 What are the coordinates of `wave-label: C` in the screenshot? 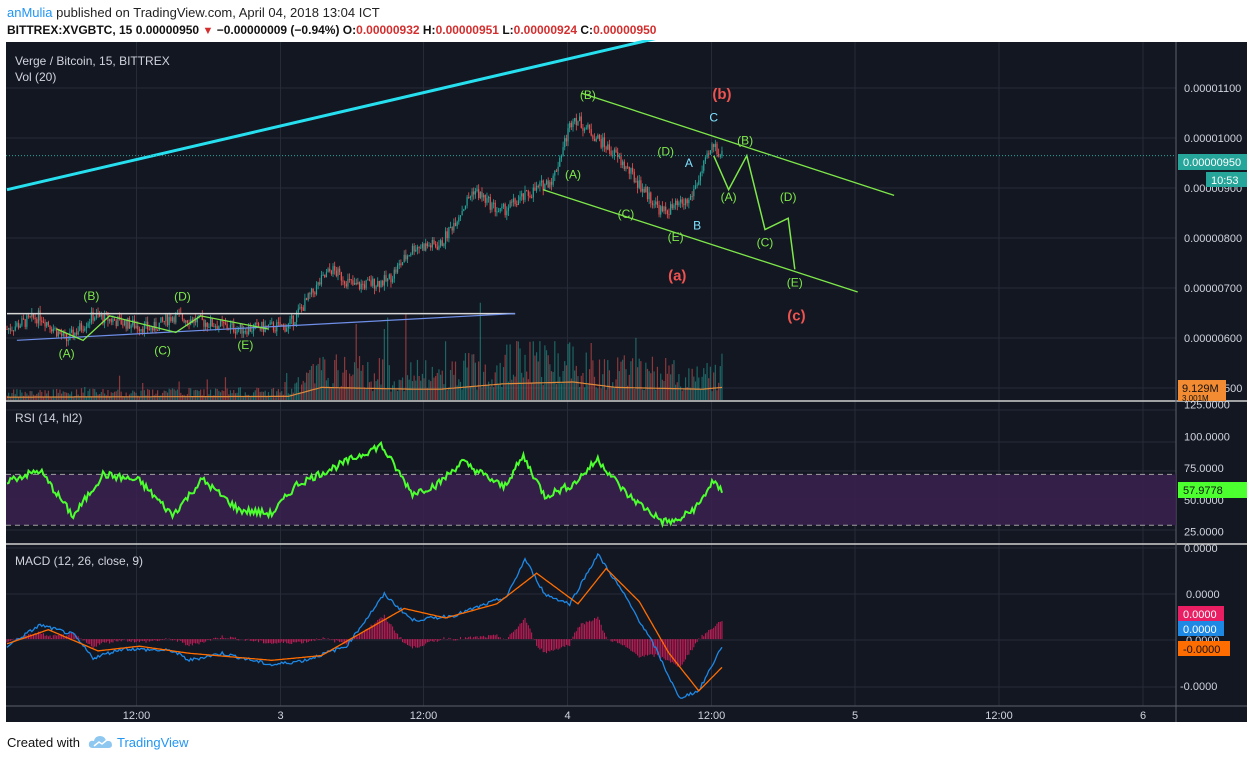 It's located at (713, 118).